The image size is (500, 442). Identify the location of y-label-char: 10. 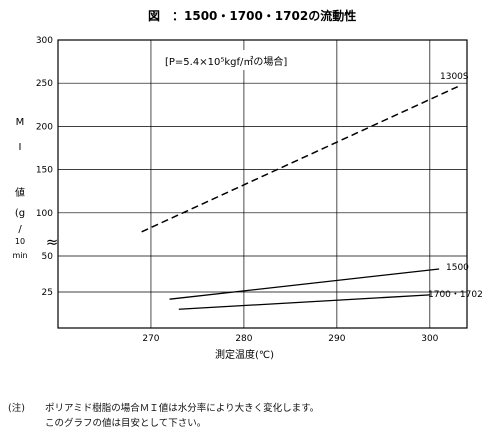
(20, 241).